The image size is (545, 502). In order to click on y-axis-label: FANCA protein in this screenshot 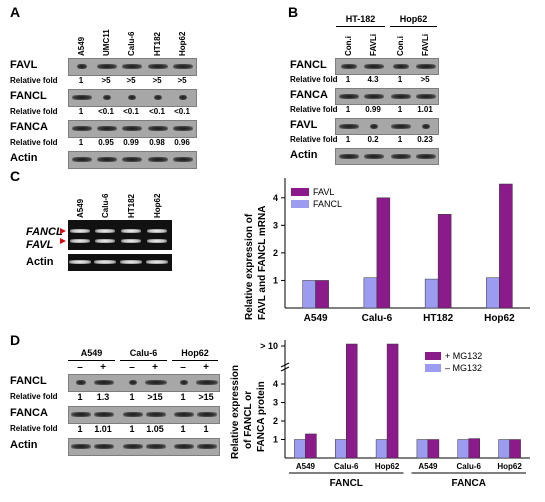, I will do `click(261, 416)`.